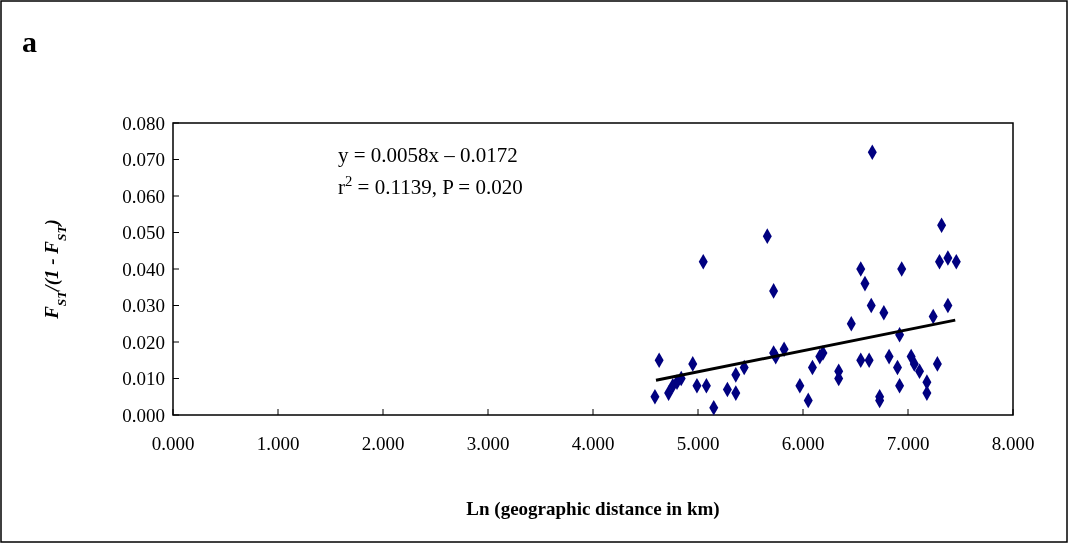 This screenshot has width=1068, height=543. Describe the element at coordinates (593, 443) in the screenshot. I see `x-tick-label: 4.000` at that location.